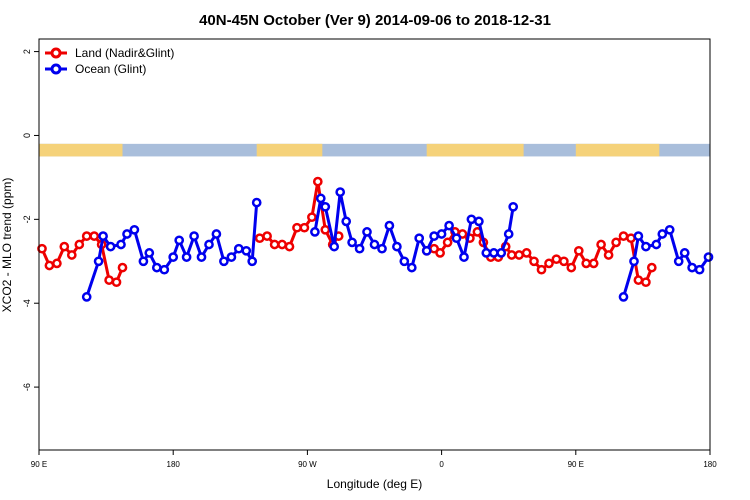 The width and height of the screenshot is (750, 500). I want to click on y-axis: 2 0 -2 -4 -6, so click(30, 220).